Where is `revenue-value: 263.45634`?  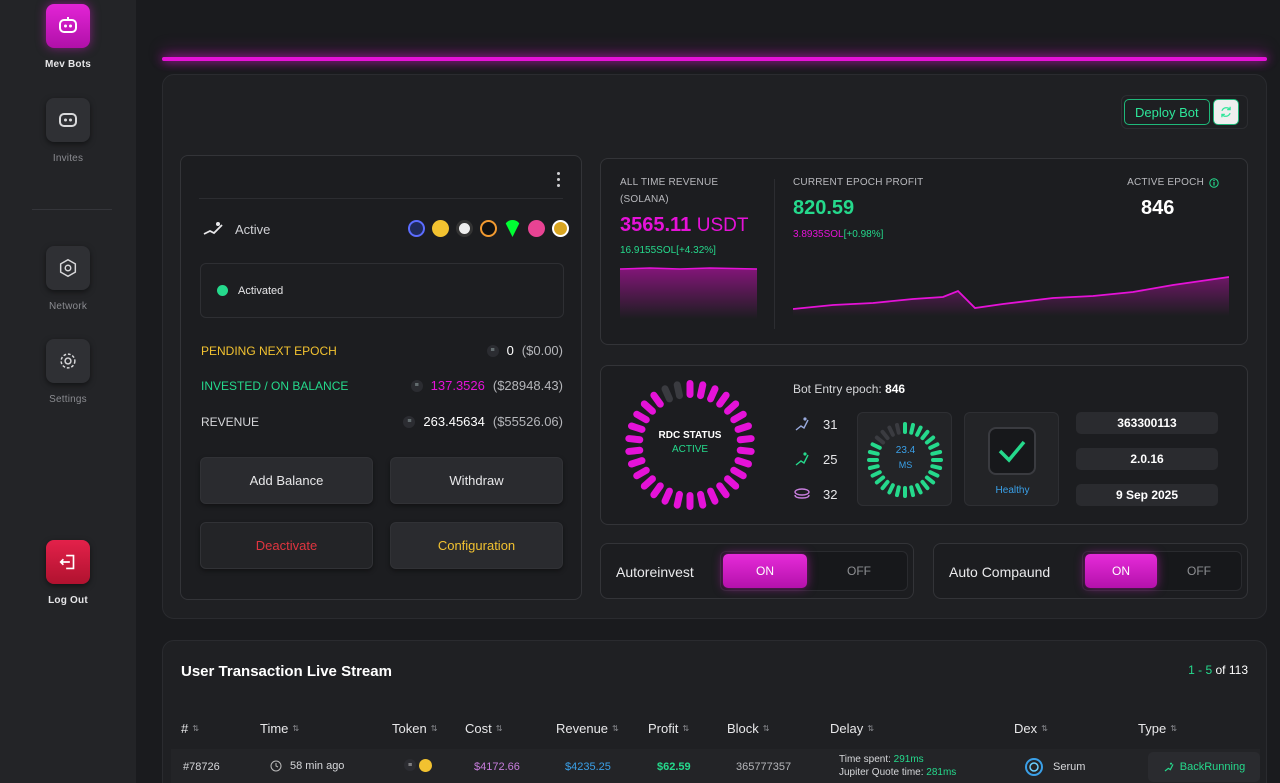 revenue-value: 263.45634 is located at coordinates (454, 421).